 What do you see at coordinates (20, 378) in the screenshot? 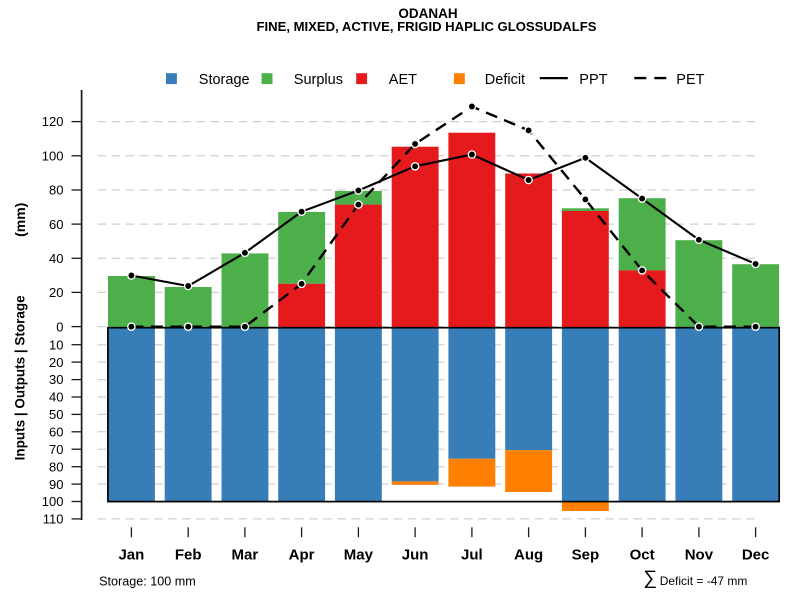
I see `svg-text: Inputs | Outputs | Storage` at bounding box center [20, 378].